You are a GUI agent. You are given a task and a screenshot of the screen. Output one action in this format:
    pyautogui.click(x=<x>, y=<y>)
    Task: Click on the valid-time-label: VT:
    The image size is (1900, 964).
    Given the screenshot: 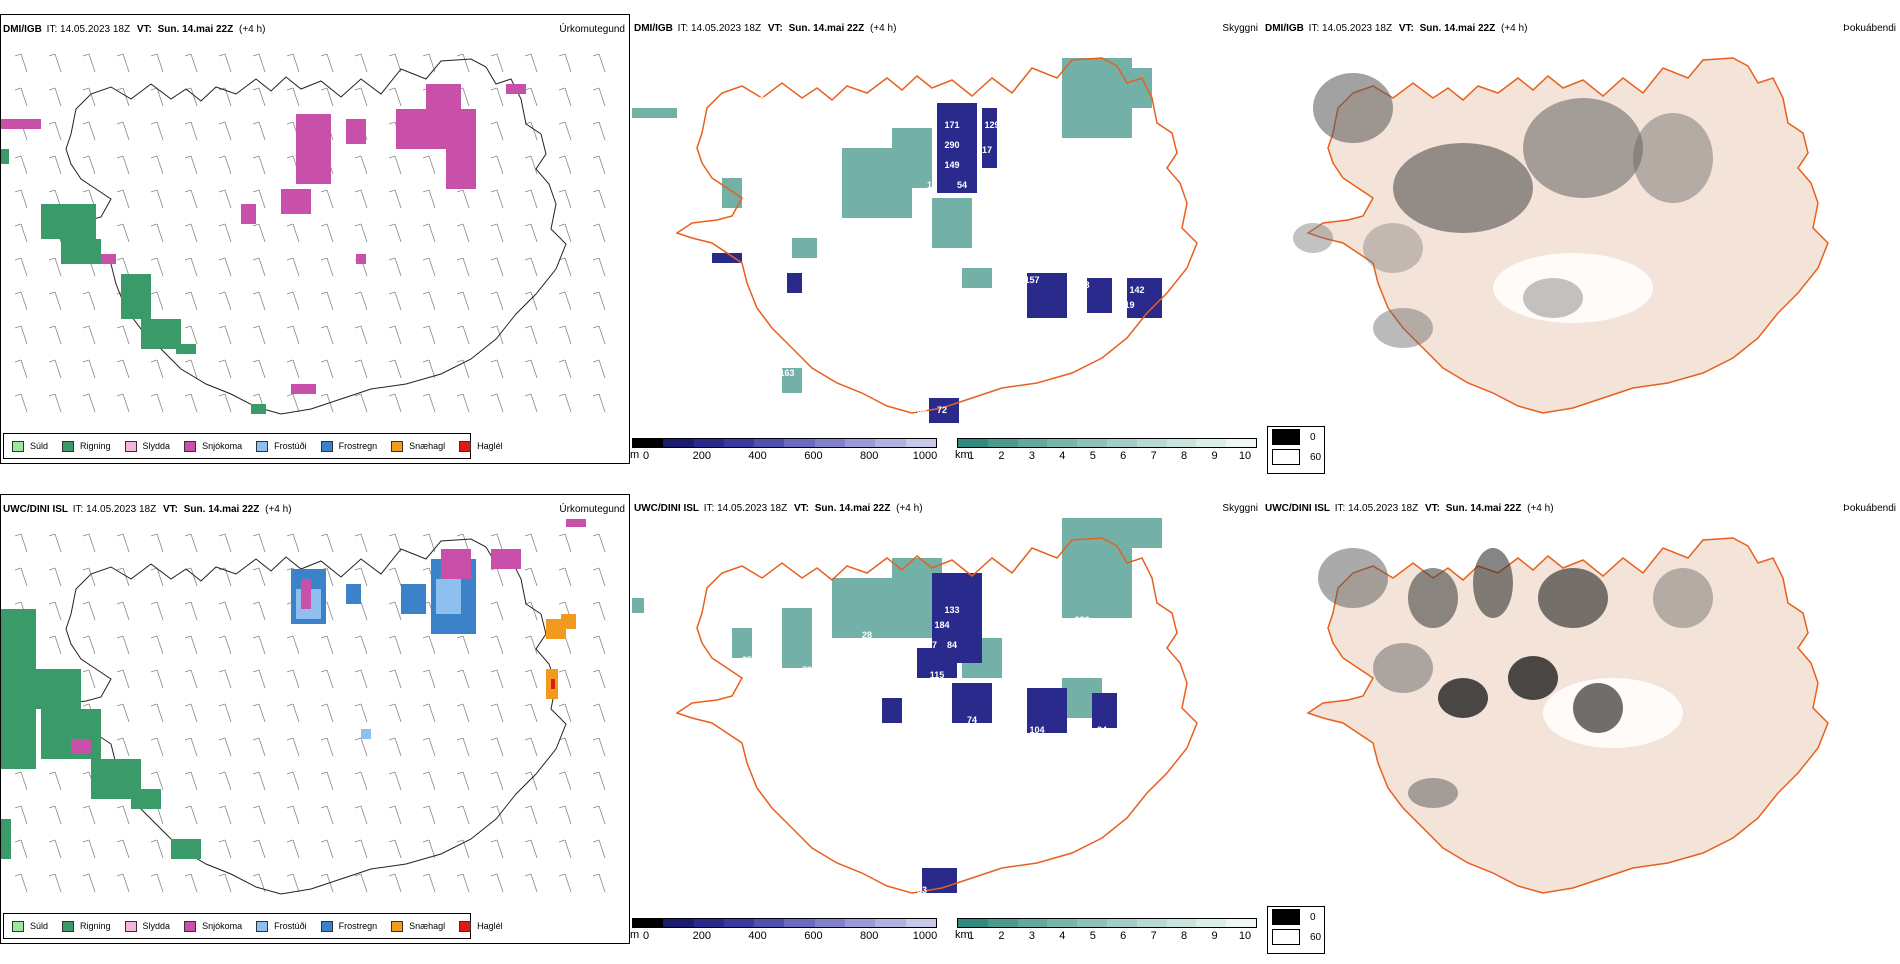 What is the action you would take?
    pyautogui.click(x=801, y=508)
    